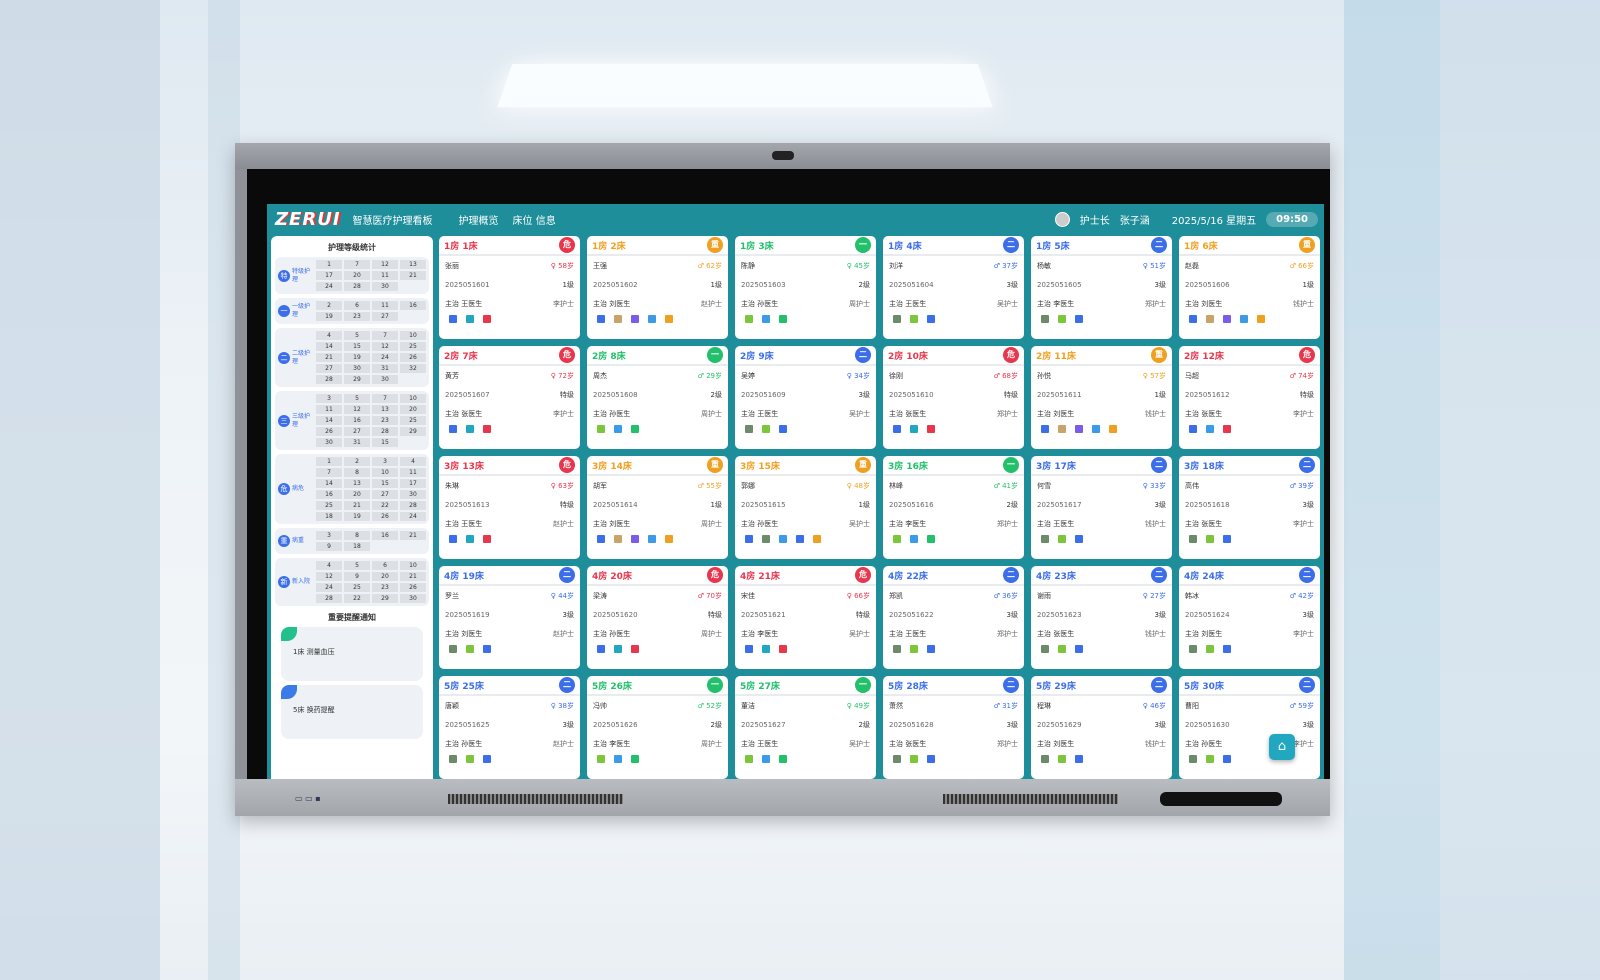  What do you see at coordinates (657, 507) in the screenshot?
I see `bed-card: 3房 14床 重胡军 ♂ 55岁 2025051614 1级 主治 刘医生 周护士` at bounding box center [657, 507].